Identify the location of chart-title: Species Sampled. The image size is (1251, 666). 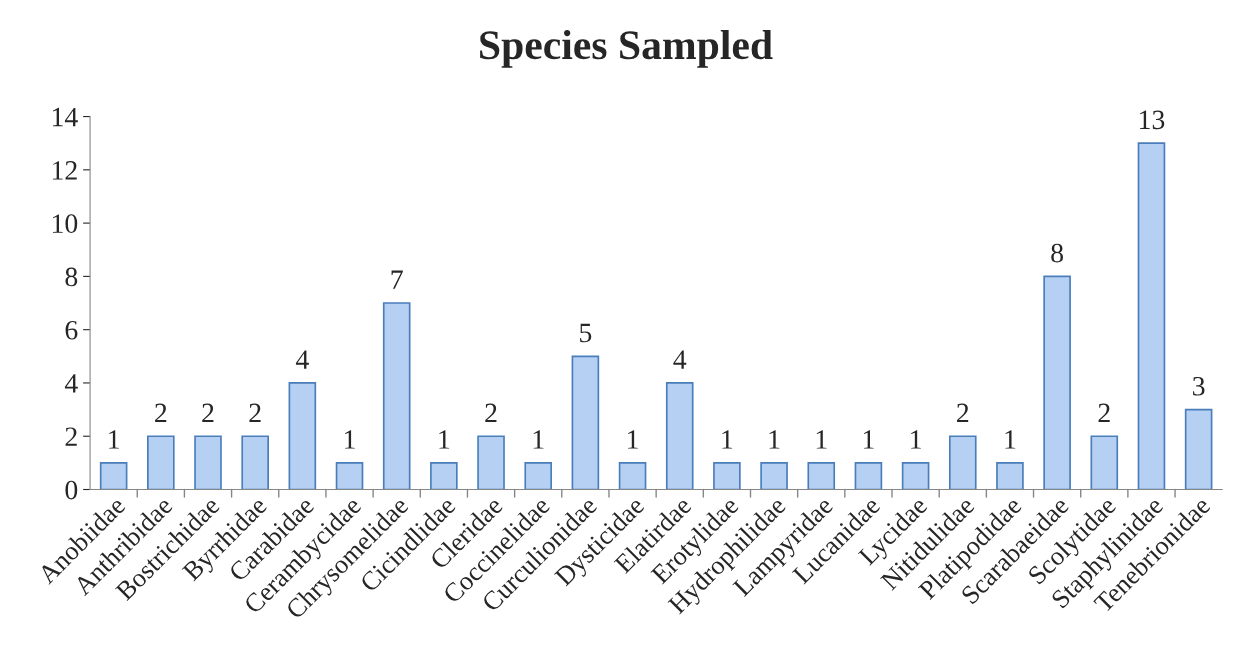
(626, 48).